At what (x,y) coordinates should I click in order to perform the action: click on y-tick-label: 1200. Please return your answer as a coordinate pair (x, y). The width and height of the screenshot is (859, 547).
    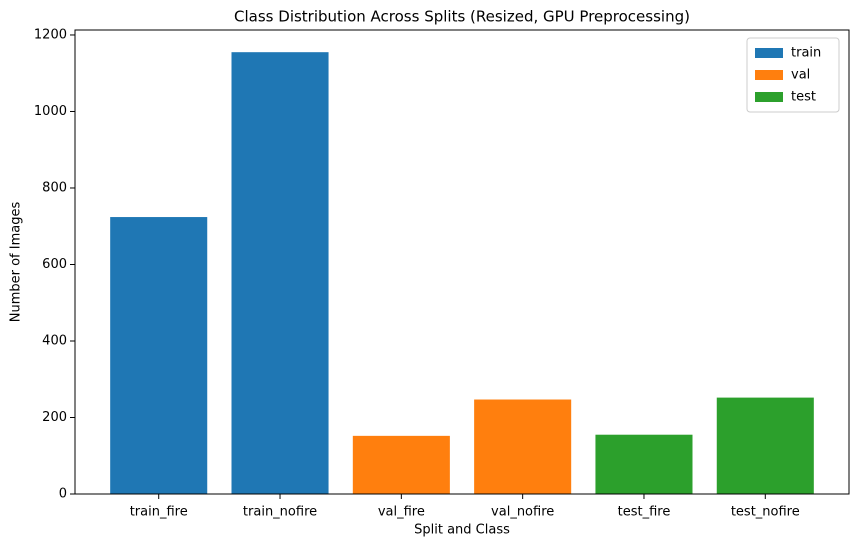
    Looking at the image, I should click on (50, 34).